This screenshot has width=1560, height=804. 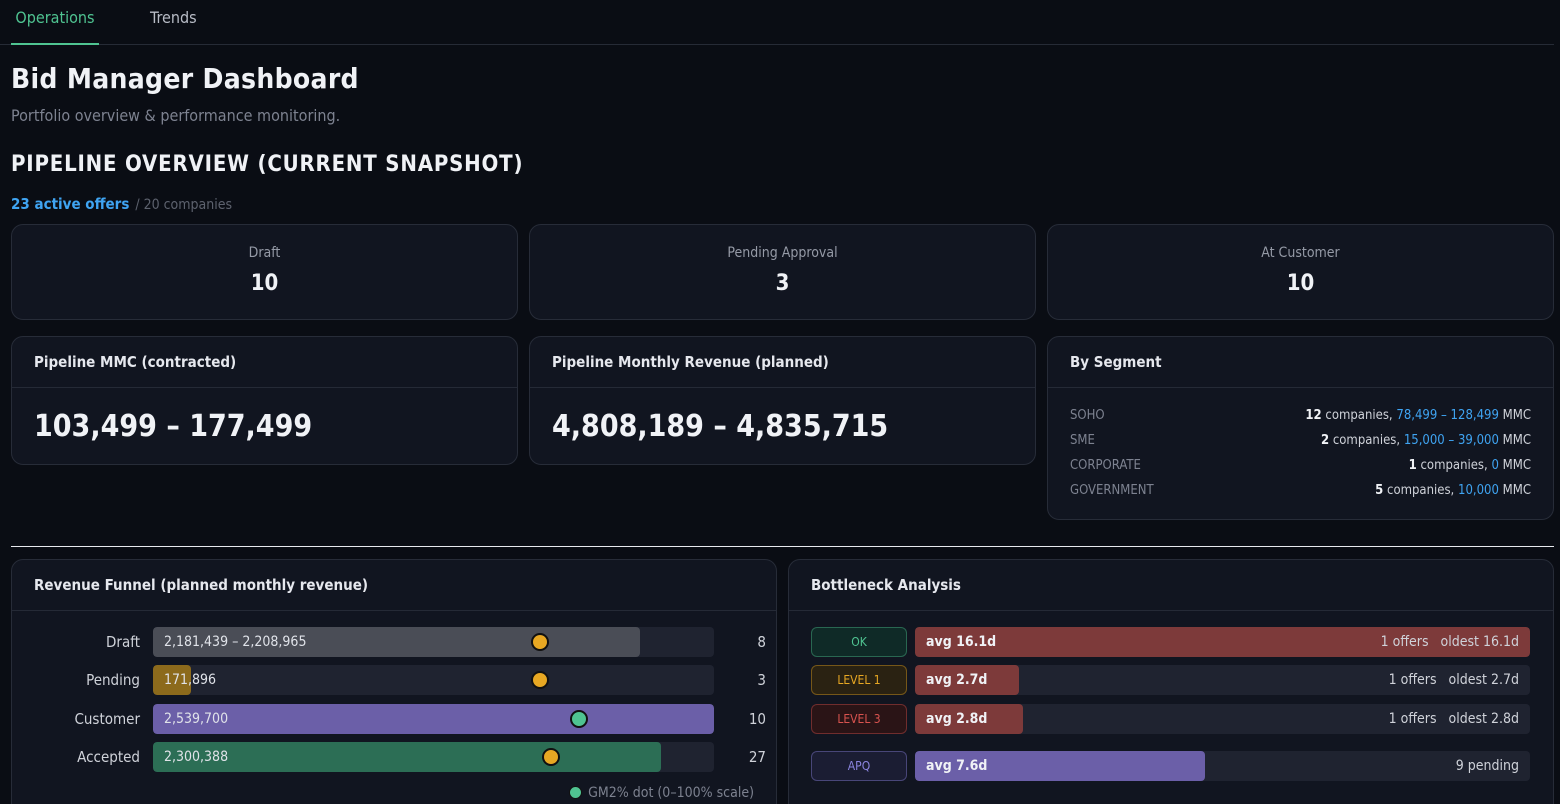 What do you see at coordinates (782, 253) in the screenshot?
I see `stat-label: Pending Approval` at bounding box center [782, 253].